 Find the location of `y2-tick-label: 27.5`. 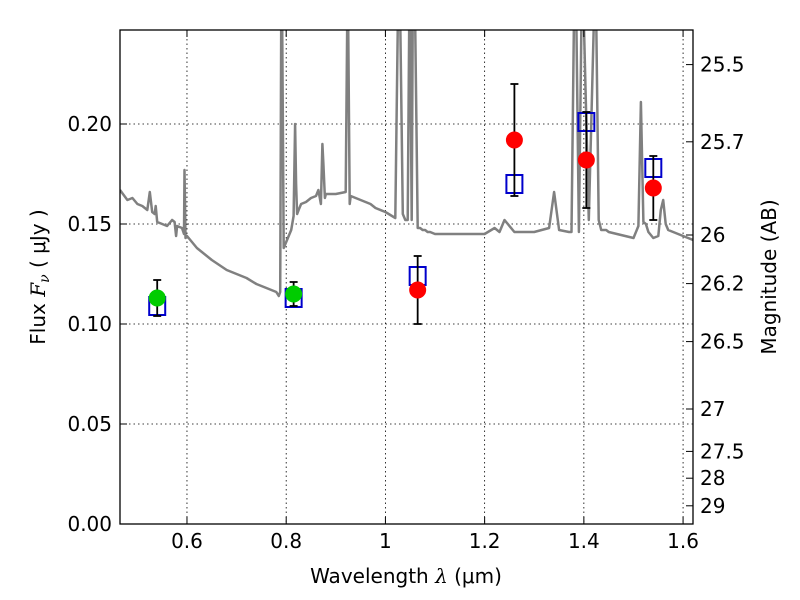

y2-tick-label: 27.5 is located at coordinates (722, 451).